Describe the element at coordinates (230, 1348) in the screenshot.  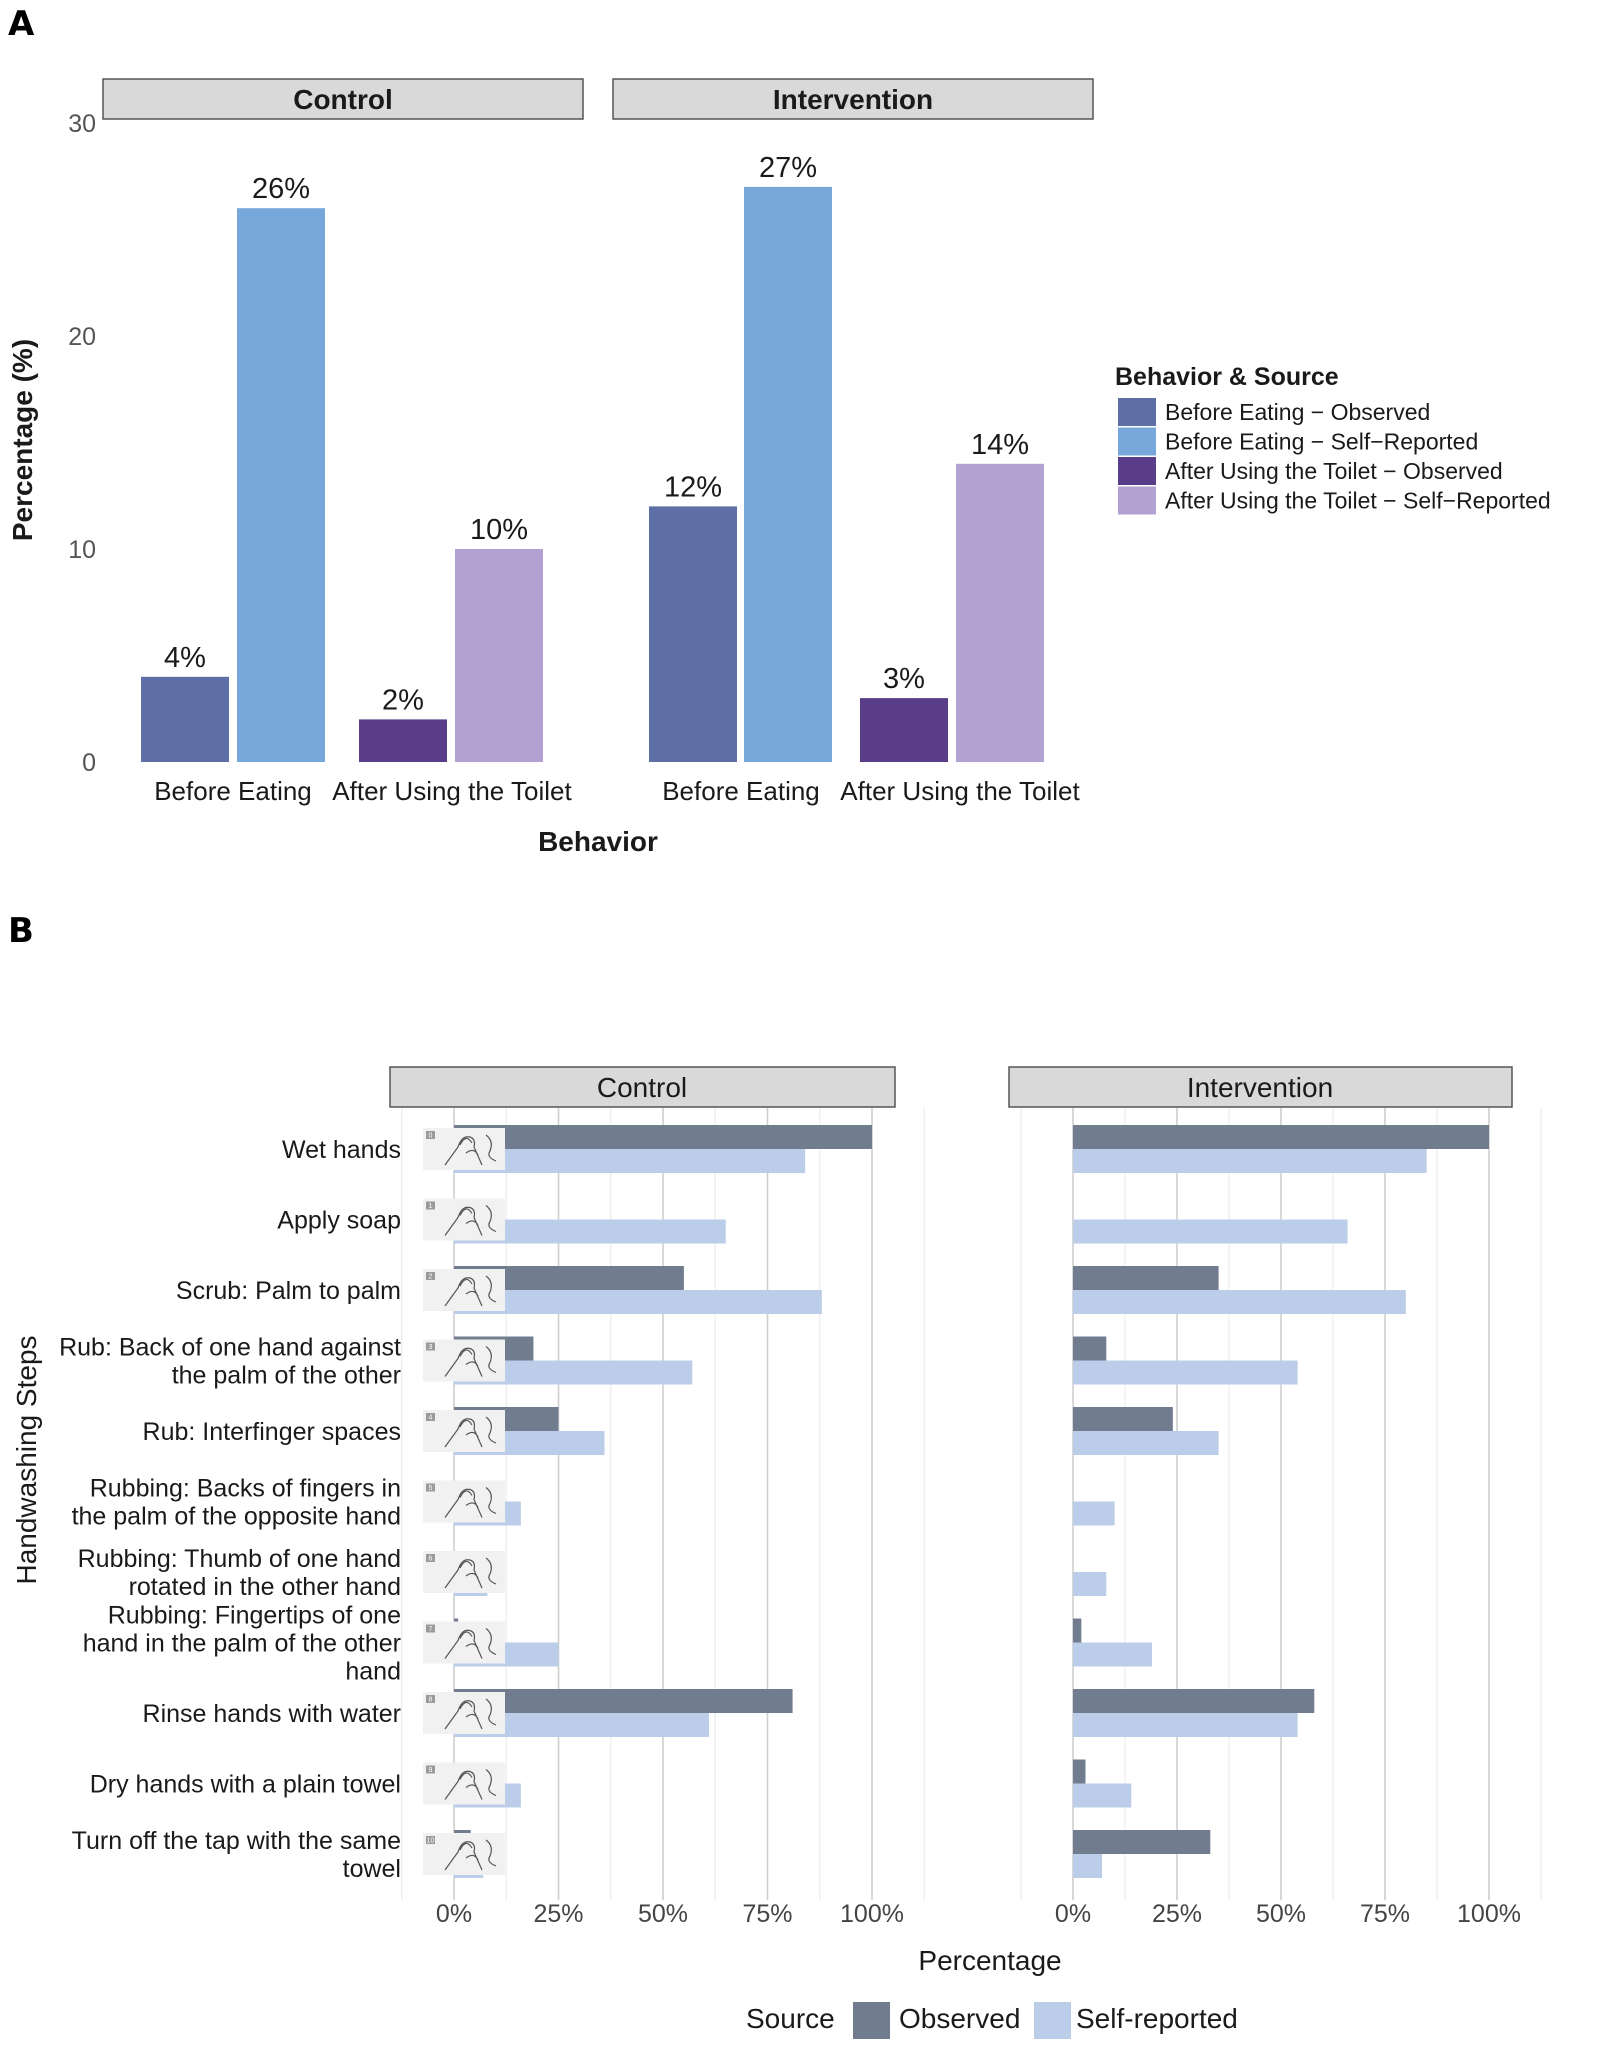
I see `y-tick-label: Rub: Back of one hand against` at that location.